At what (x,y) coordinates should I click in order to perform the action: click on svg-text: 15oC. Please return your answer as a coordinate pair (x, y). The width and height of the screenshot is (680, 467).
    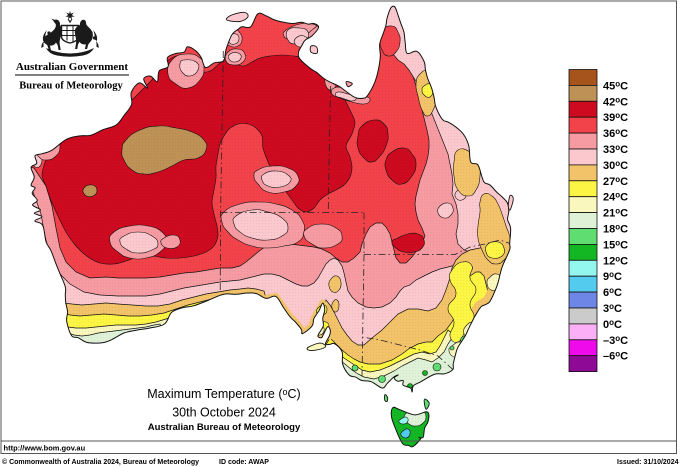
    Looking at the image, I should click on (615, 244).